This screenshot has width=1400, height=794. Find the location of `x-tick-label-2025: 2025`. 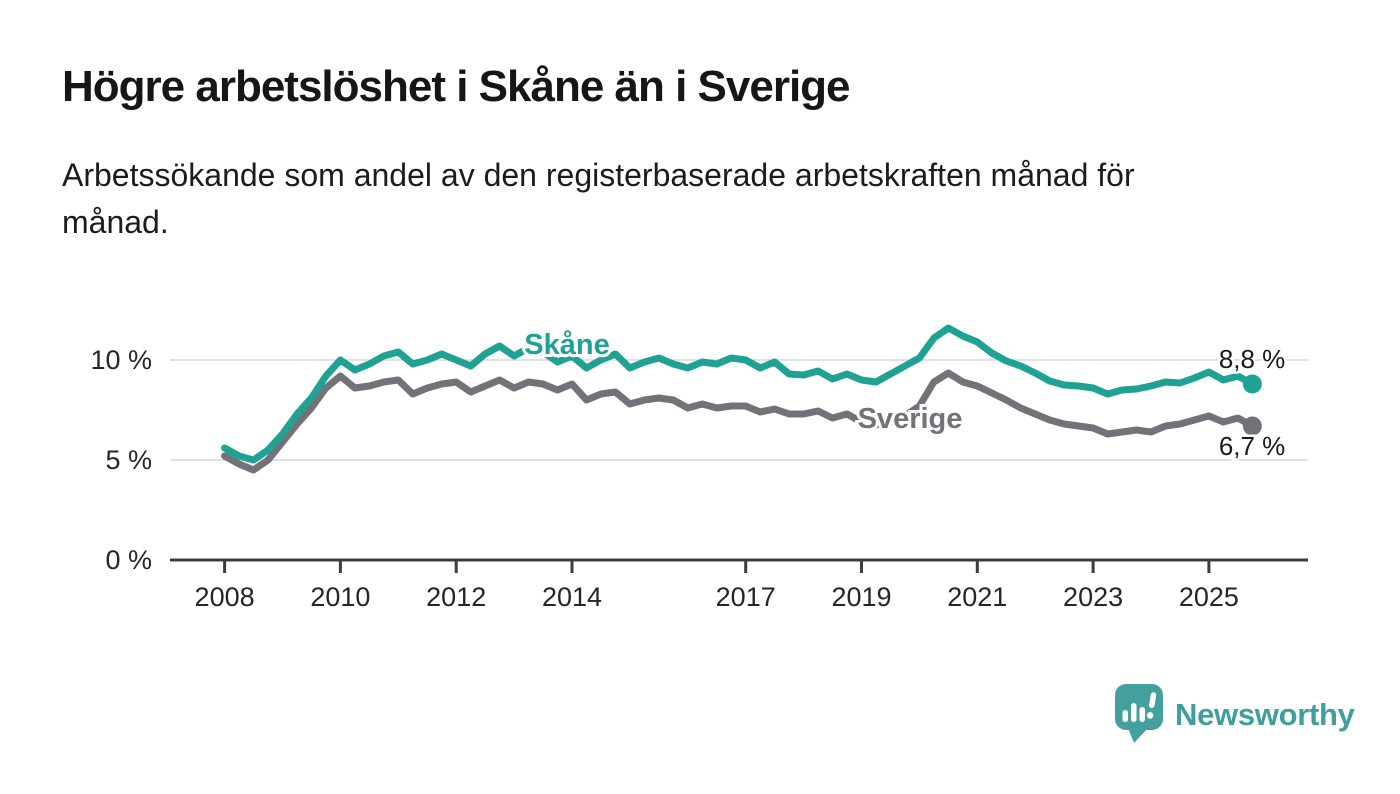

x-tick-label-2025: 2025 is located at coordinates (1209, 597).